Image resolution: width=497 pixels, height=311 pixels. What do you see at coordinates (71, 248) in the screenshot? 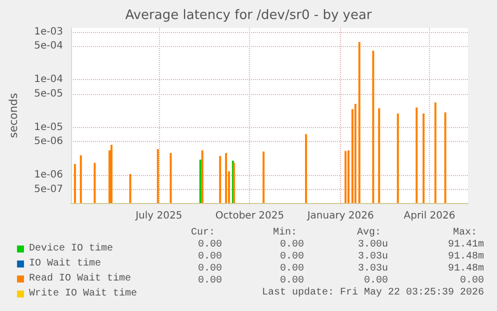
I see `legend-label: Device IO time` at bounding box center [71, 248].